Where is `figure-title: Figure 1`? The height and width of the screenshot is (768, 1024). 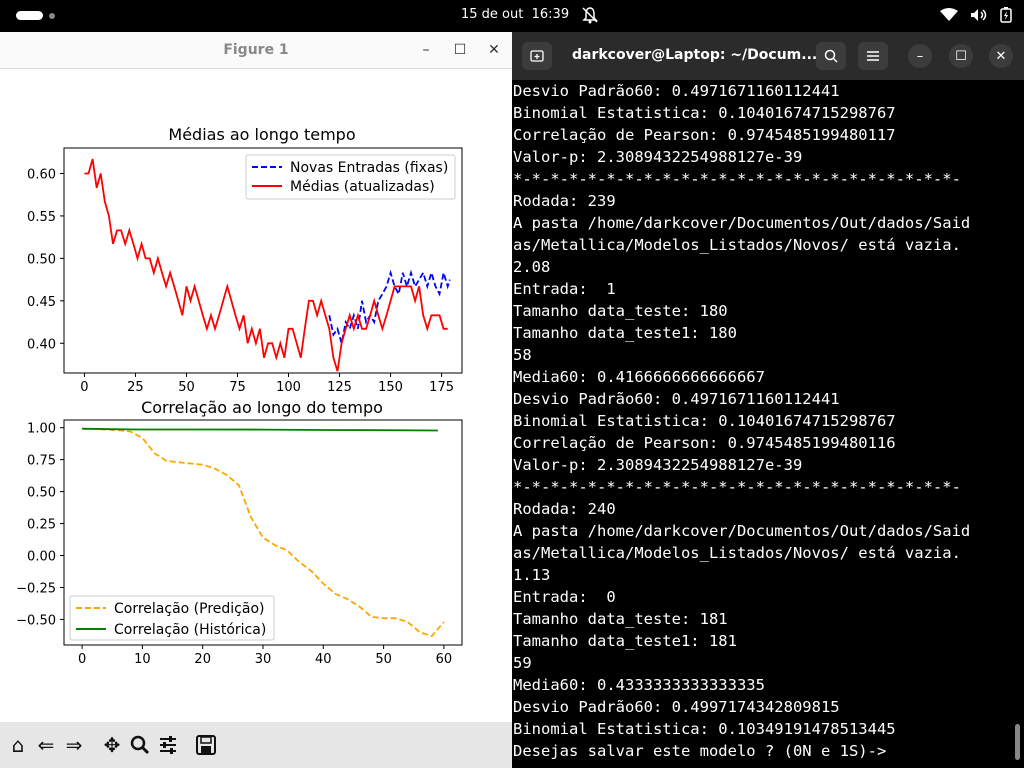 figure-title: Figure 1 is located at coordinates (256, 50).